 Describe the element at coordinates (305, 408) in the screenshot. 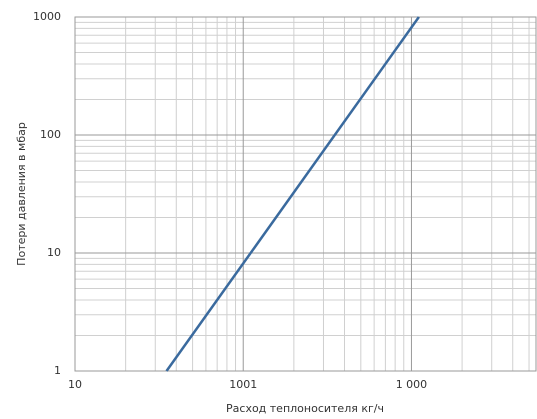

I see `x-axis-label: Расход теплоносителя кг/ч` at that location.